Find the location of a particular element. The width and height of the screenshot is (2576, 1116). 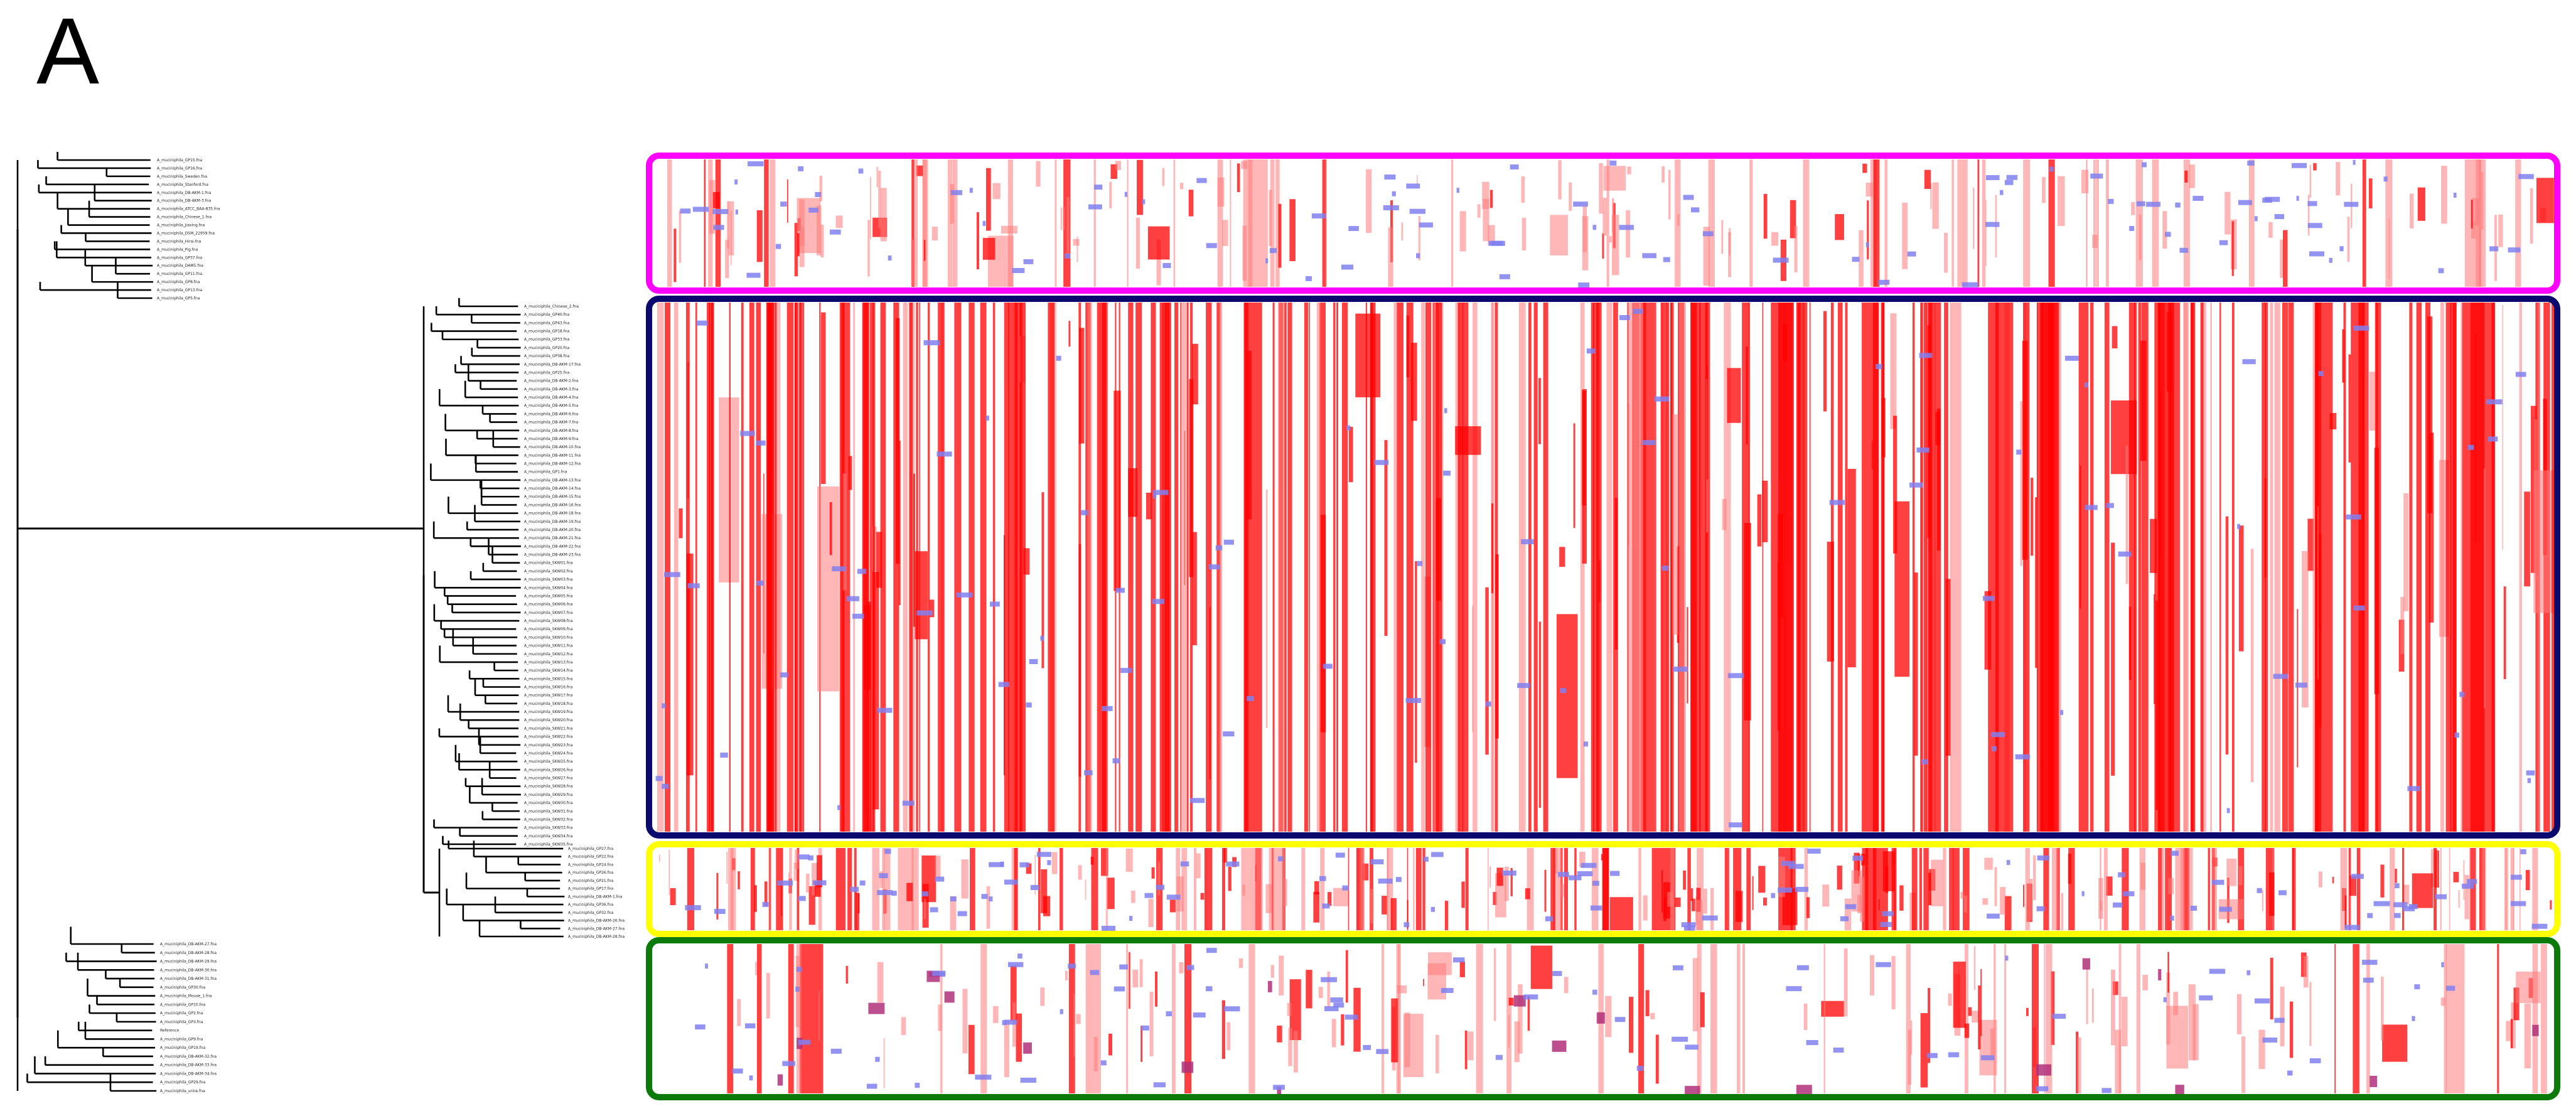

tree-leaf-label: A_muciniphila_SKW10.fna is located at coordinates (548, 637).